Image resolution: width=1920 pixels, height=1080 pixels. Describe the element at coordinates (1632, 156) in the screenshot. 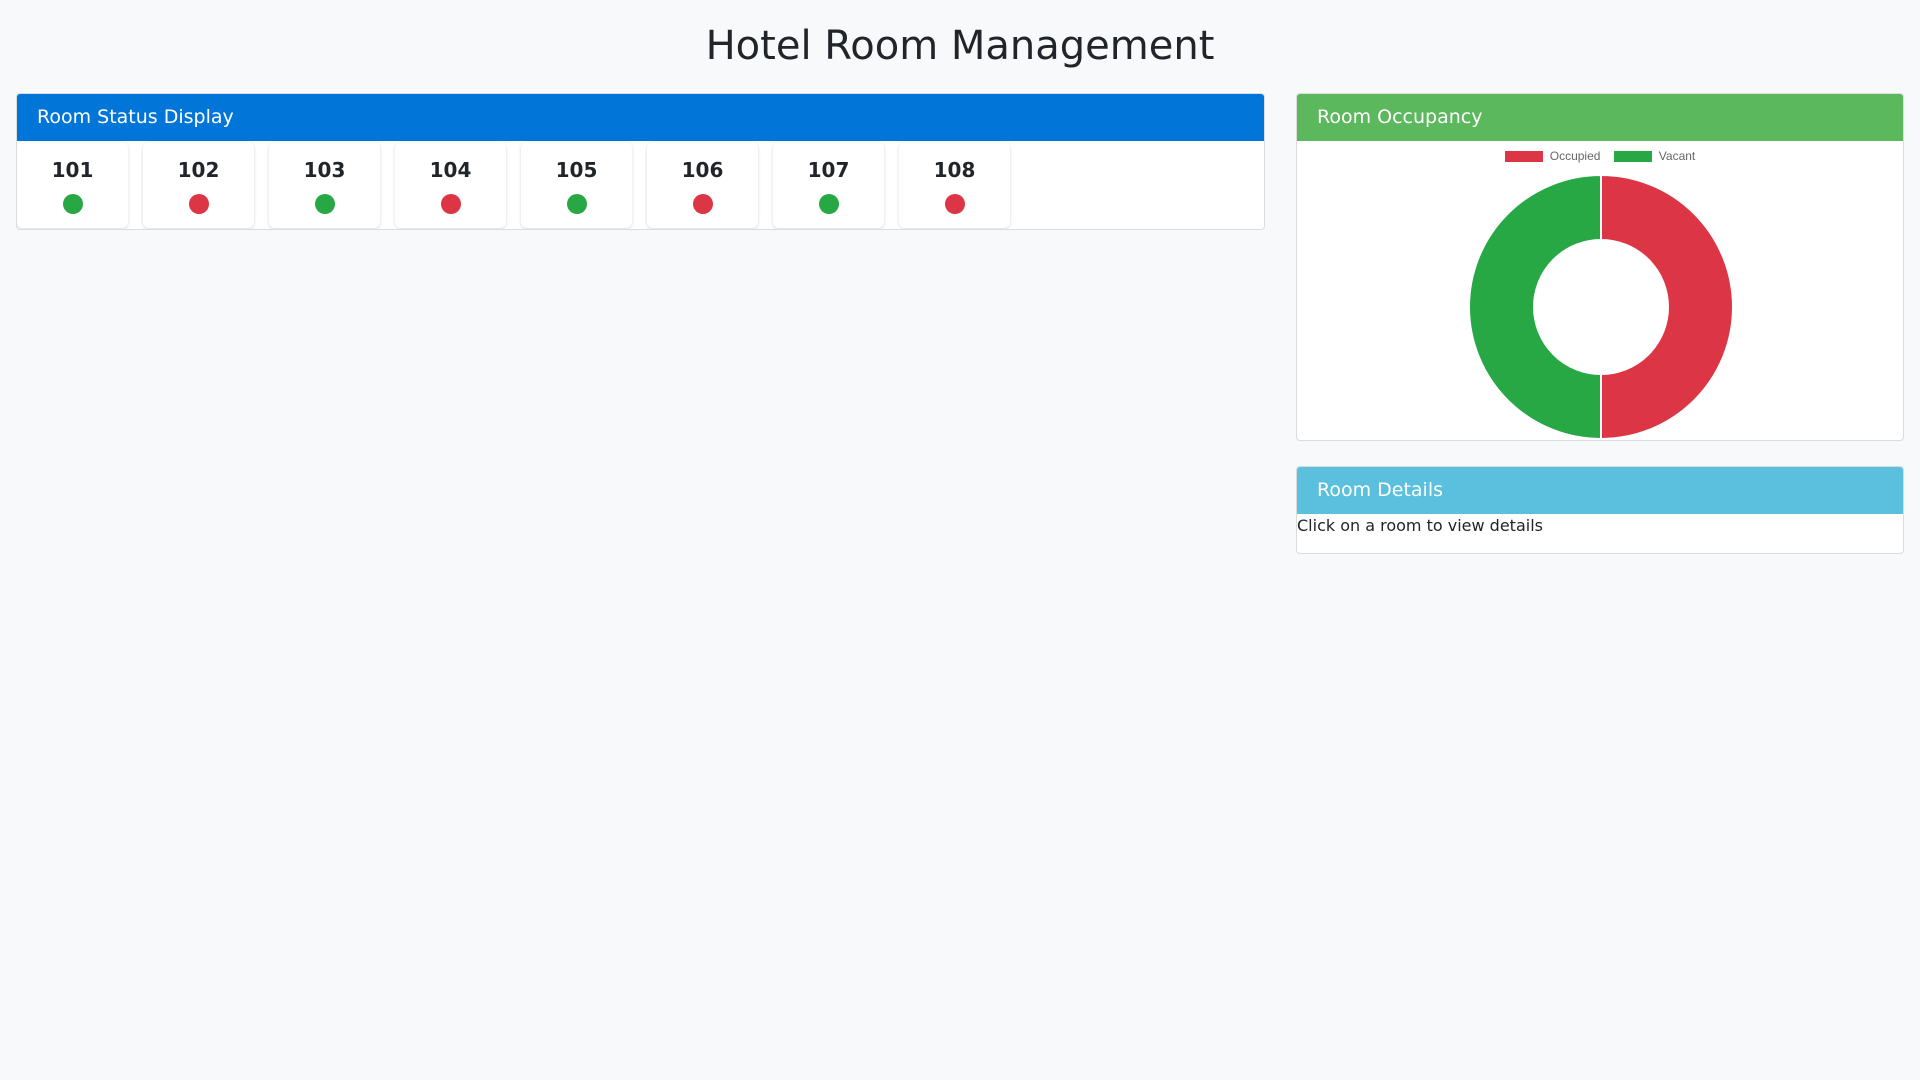

I see `legend-swatch-vacant` at that location.